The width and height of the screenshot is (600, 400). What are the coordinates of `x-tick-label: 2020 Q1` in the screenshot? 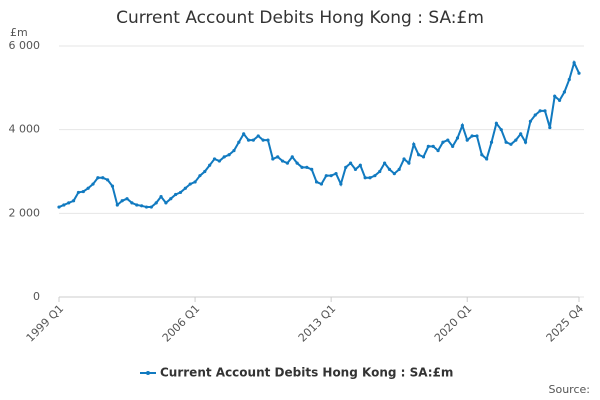 It's located at (453, 323).